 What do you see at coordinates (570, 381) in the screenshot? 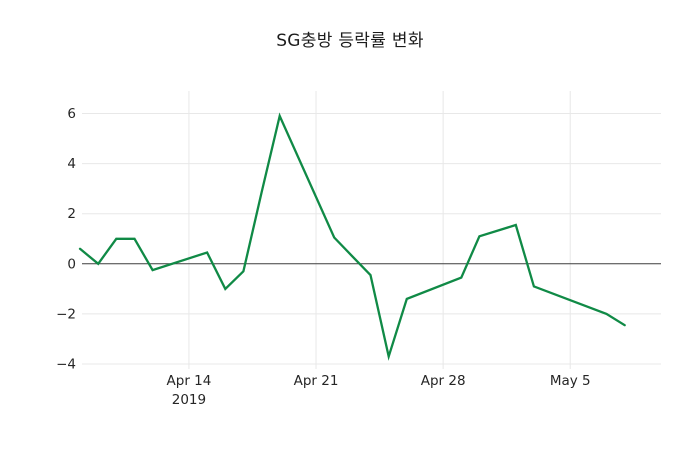
I see `x-tick-label: May 5` at bounding box center [570, 381].